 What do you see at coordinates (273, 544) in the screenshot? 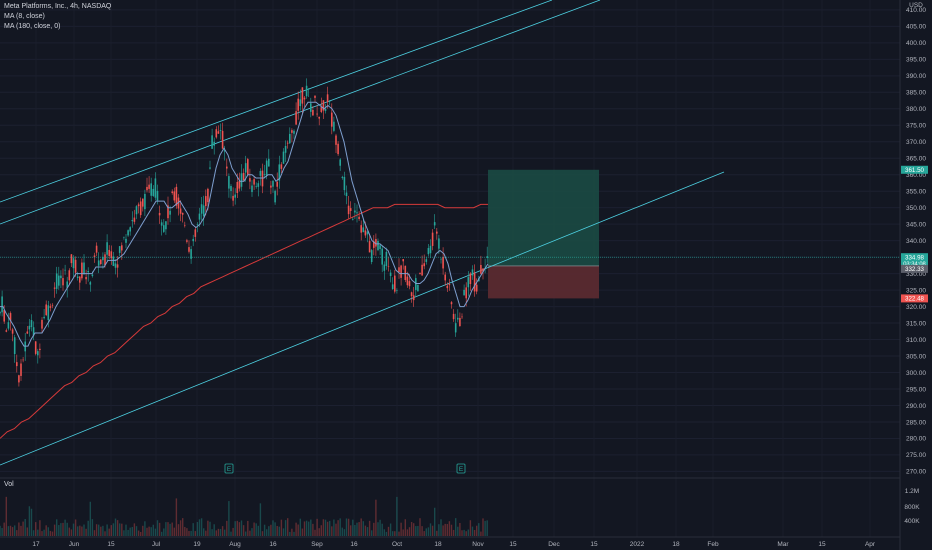
I see `time-tick: 16` at bounding box center [273, 544].